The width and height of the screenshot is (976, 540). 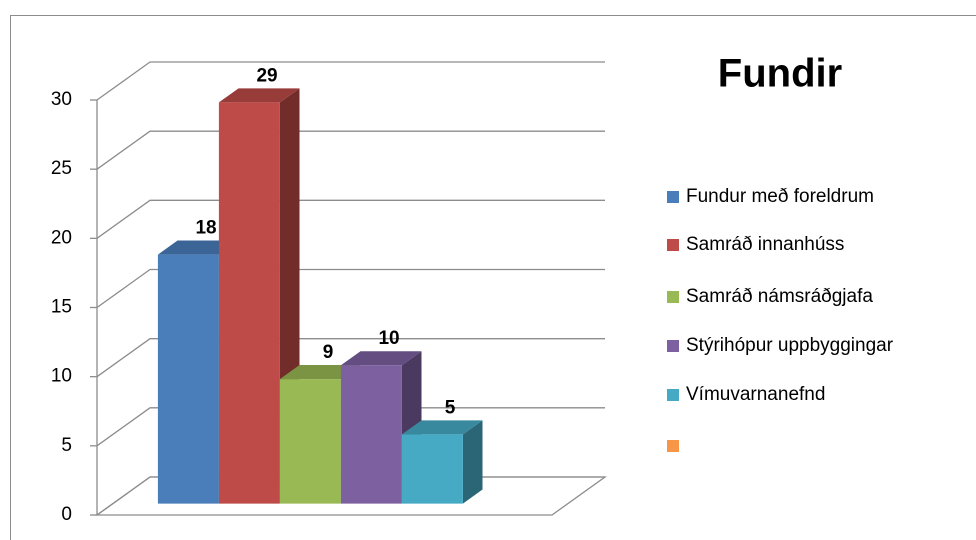 What do you see at coordinates (61, 307) in the screenshot?
I see `y-tick-label: 15` at bounding box center [61, 307].